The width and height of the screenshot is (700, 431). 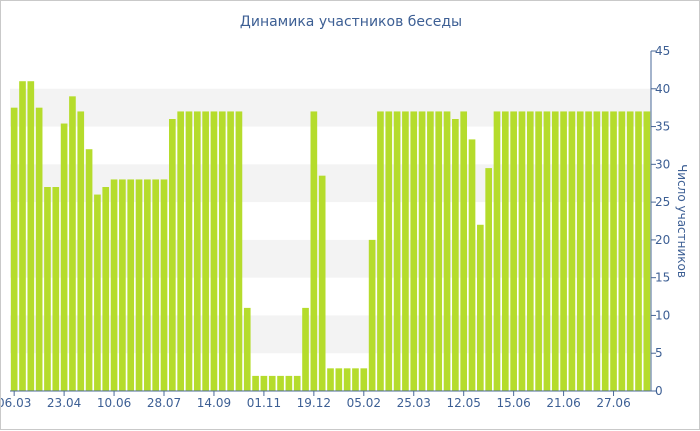 I want to click on chart-title: Динамика участников беседы, so click(x=351, y=22).